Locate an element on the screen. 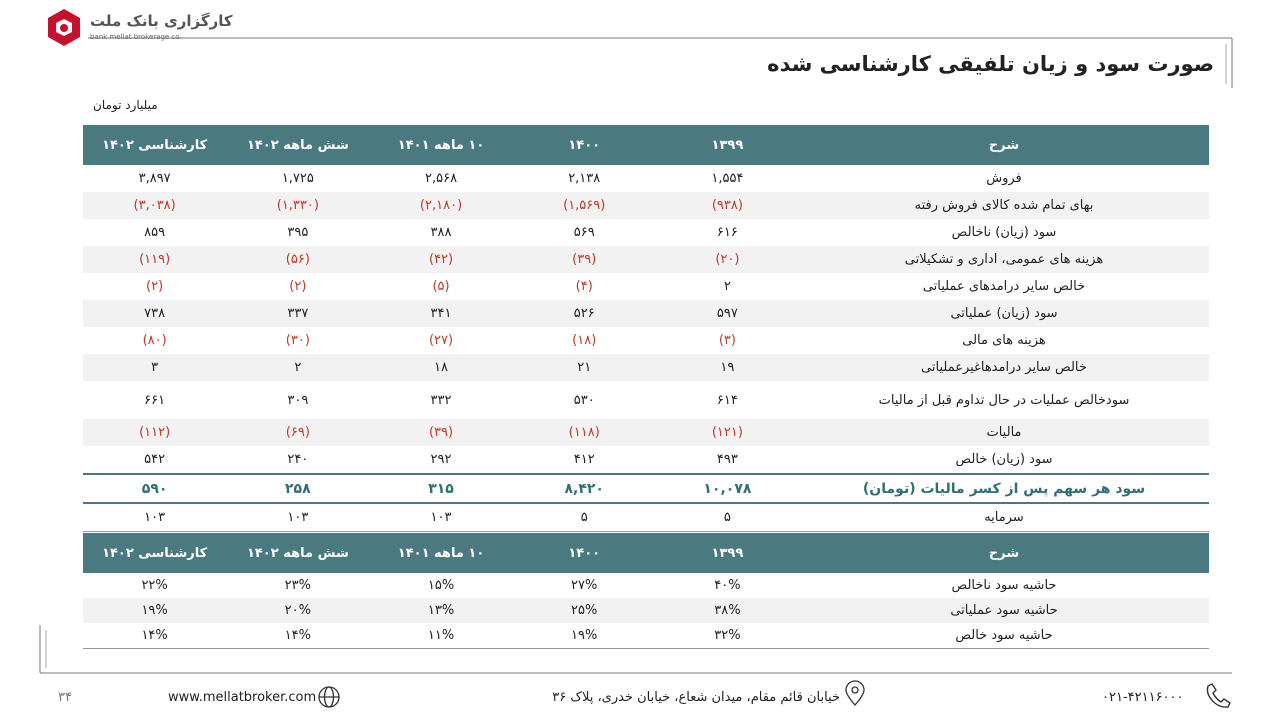 Image resolution: width=1280 pixels, height=720 pixels. cell: ۳۱۵ is located at coordinates (441, 489).